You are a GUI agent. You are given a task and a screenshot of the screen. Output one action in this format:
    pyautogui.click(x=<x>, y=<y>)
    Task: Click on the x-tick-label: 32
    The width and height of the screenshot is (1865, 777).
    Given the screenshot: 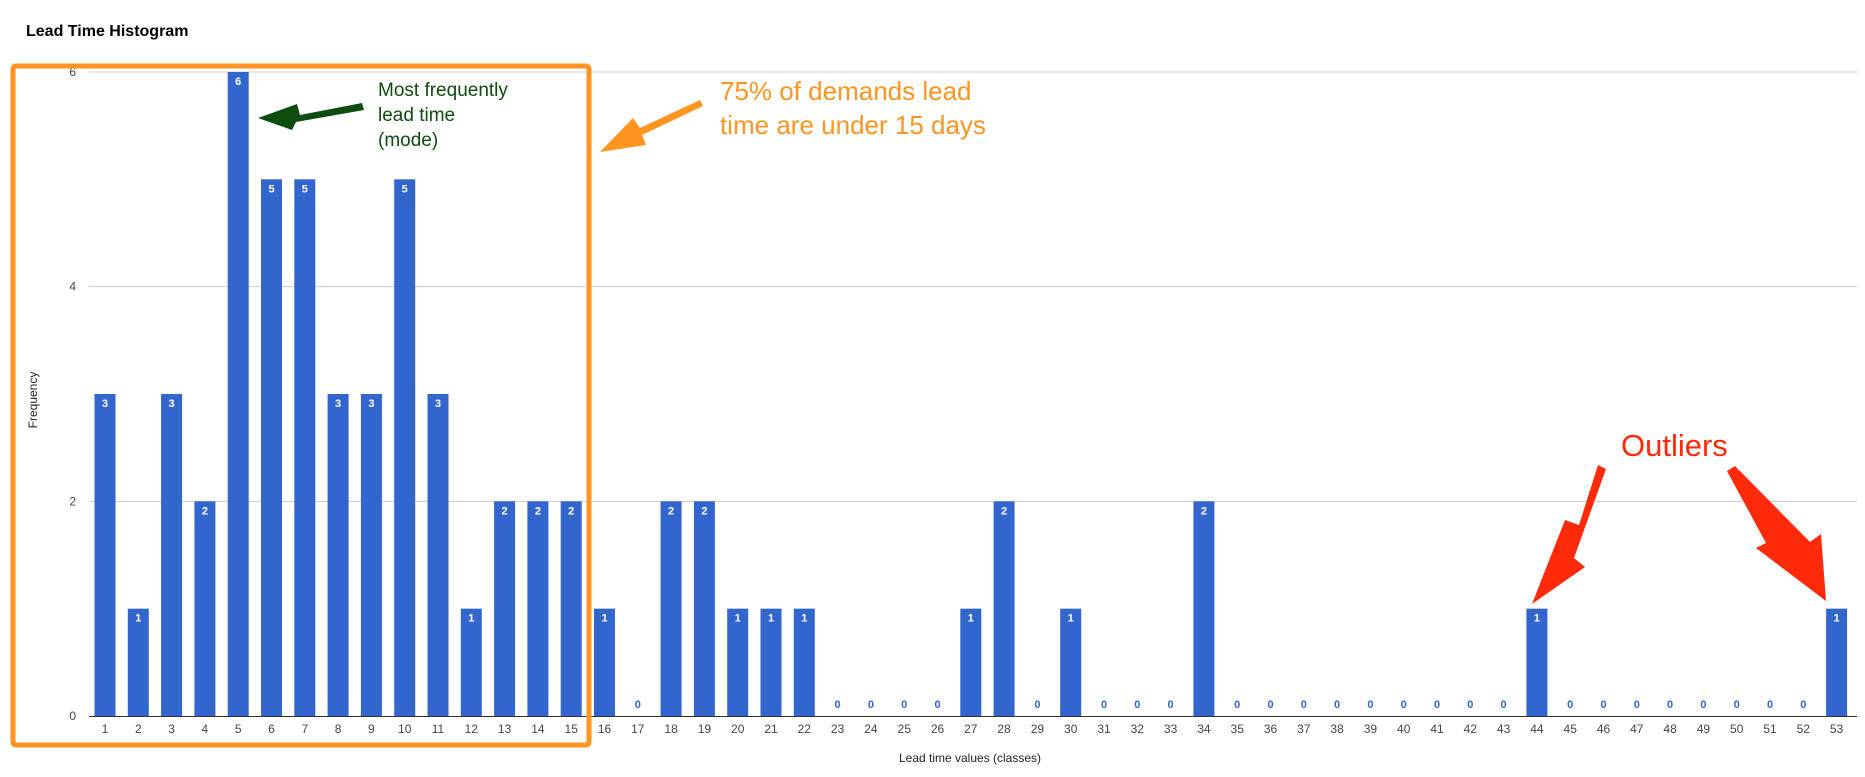 What is the action you would take?
    pyautogui.click(x=1138, y=729)
    